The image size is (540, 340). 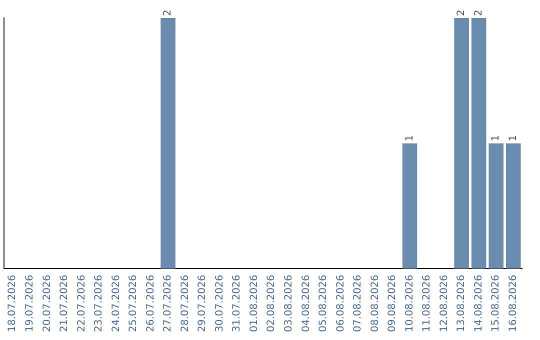 I want to click on x-tick-label: 14.08.2026, so click(x=478, y=303).